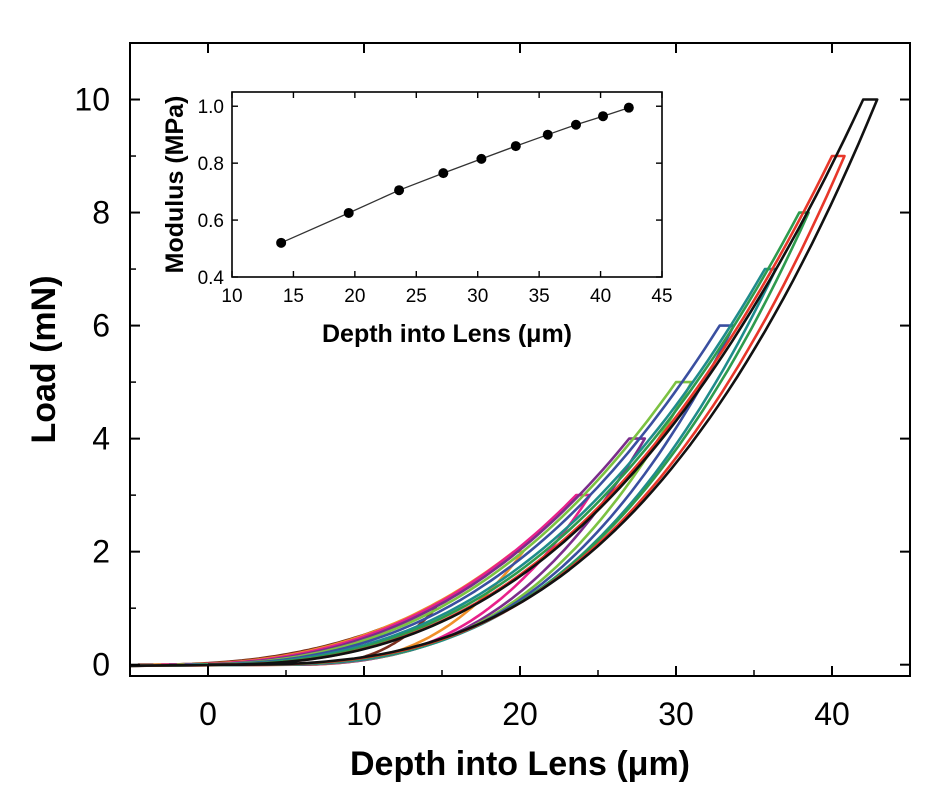 This screenshot has height=810, width=950. Describe the element at coordinates (354, 296) in the screenshot. I see `inset-x-tick-label: 20` at that location.